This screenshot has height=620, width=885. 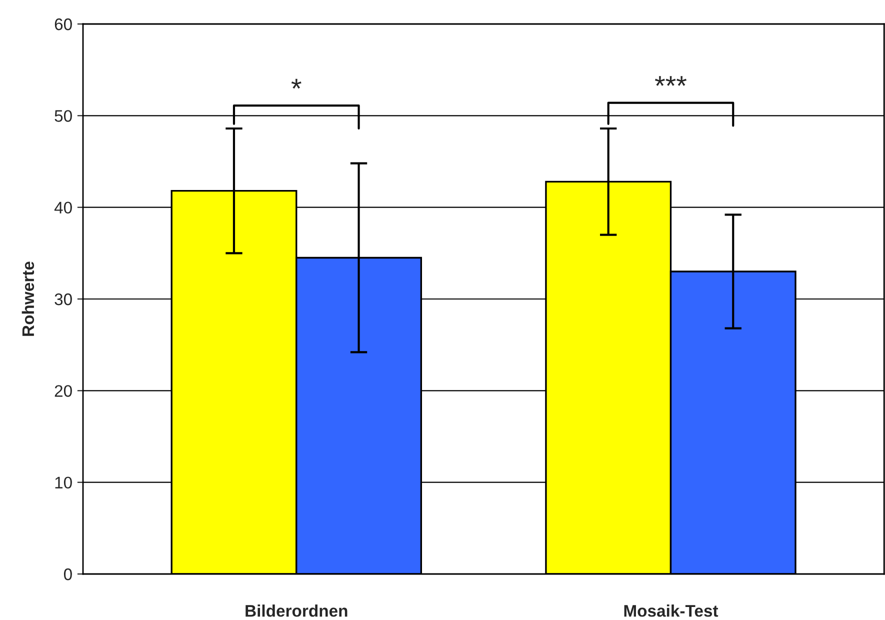 What do you see at coordinates (63, 299) in the screenshot?
I see `y-tick-label: 30` at bounding box center [63, 299].